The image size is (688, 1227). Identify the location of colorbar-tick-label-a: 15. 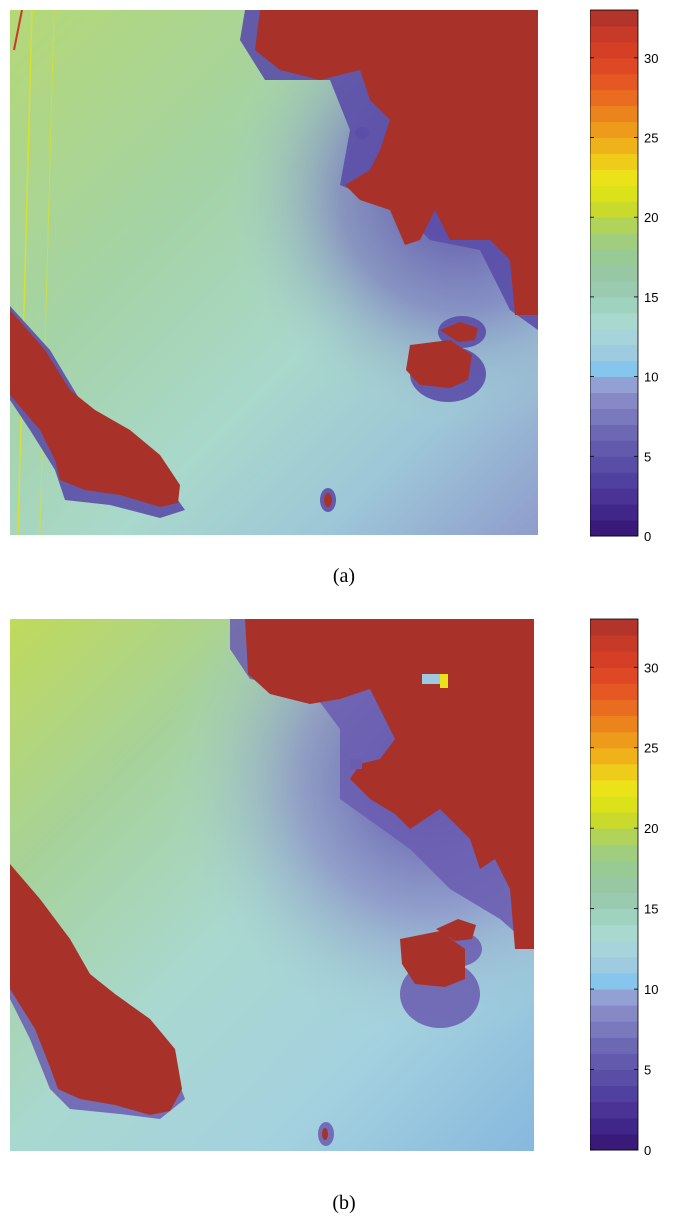
(651, 297).